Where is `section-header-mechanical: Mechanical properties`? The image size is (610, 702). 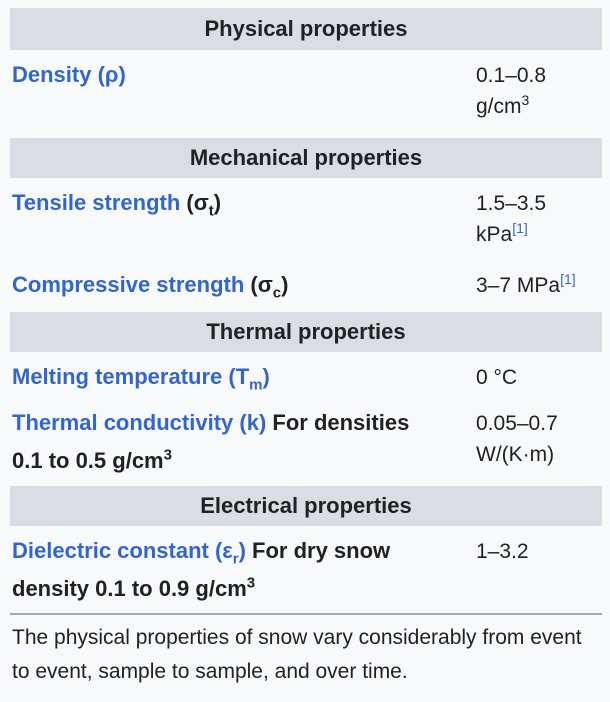
section-header-mechanical: Mechanical properties is located at coordinates (306, 158).